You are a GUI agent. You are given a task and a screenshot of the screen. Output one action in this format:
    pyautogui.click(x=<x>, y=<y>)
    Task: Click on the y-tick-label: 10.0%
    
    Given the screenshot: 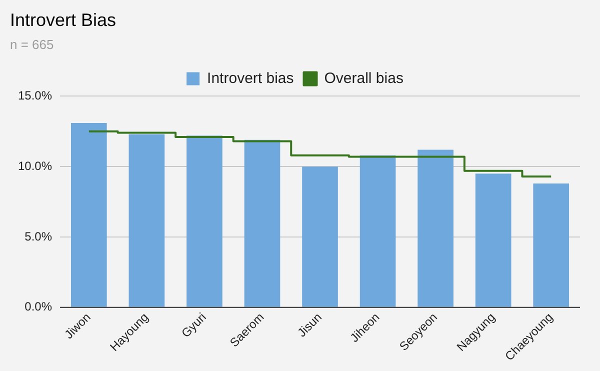 What is the action you would take?
    pyautogui.click(x=35, y=165)
    